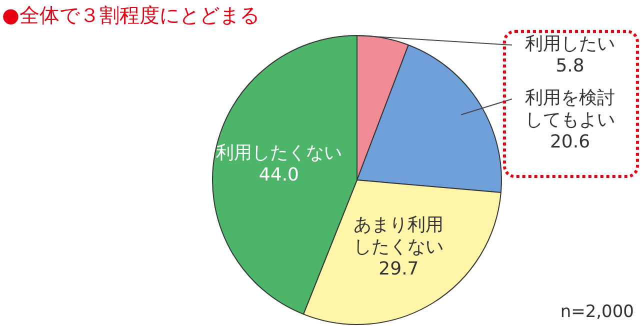  What do you see at coordinates (597, 312) in the screenshot?
I see `text: n=2,000` at bounding box center [597, 312].